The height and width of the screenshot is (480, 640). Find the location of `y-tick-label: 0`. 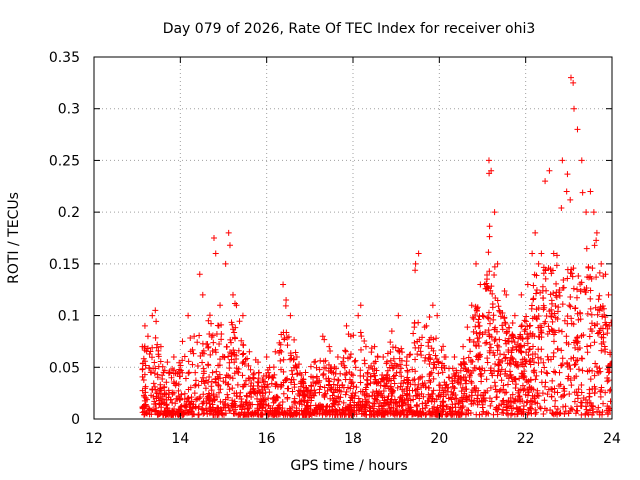

y-tick-label: 0 is located at coordinates (75, 420).